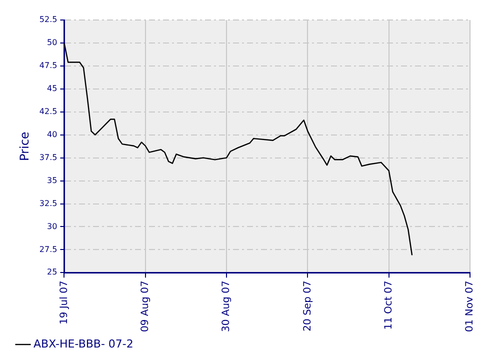 Image resolution: width=500 pixels, height=360 pixels. Describe the element at coordinates (388, 305) in the screenshot. I see `x-tick-label: 11 Oct 07` at that location.